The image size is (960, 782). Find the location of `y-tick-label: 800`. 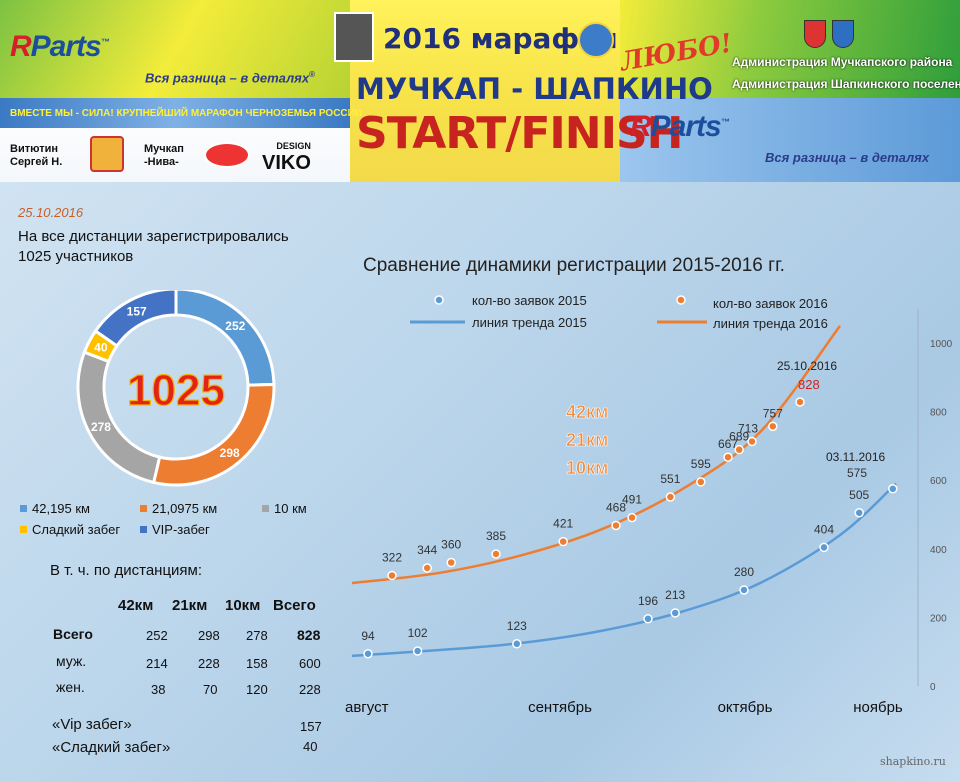

y-tick-label: 800 is located at coordinates (938, 413).